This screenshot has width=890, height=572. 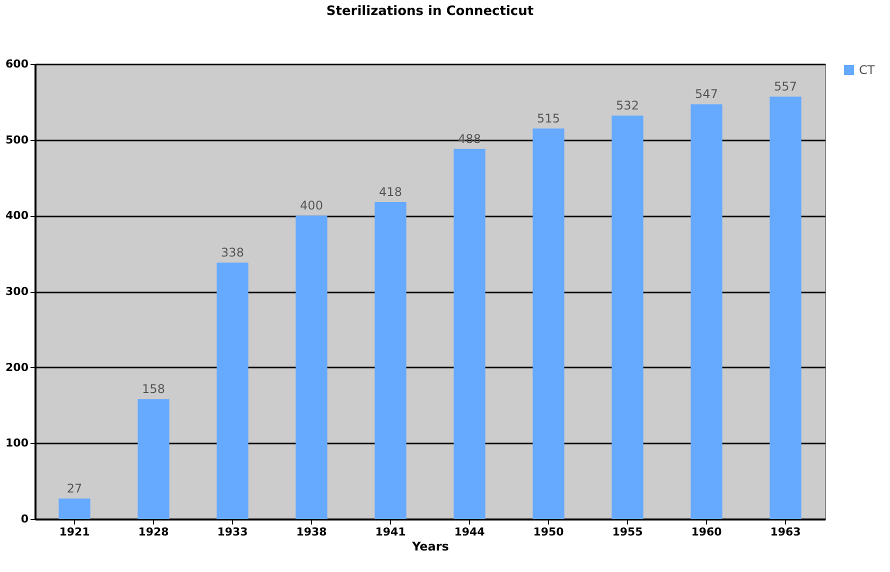 I want to click on legend-label: CT, so click(x=867, y=70).